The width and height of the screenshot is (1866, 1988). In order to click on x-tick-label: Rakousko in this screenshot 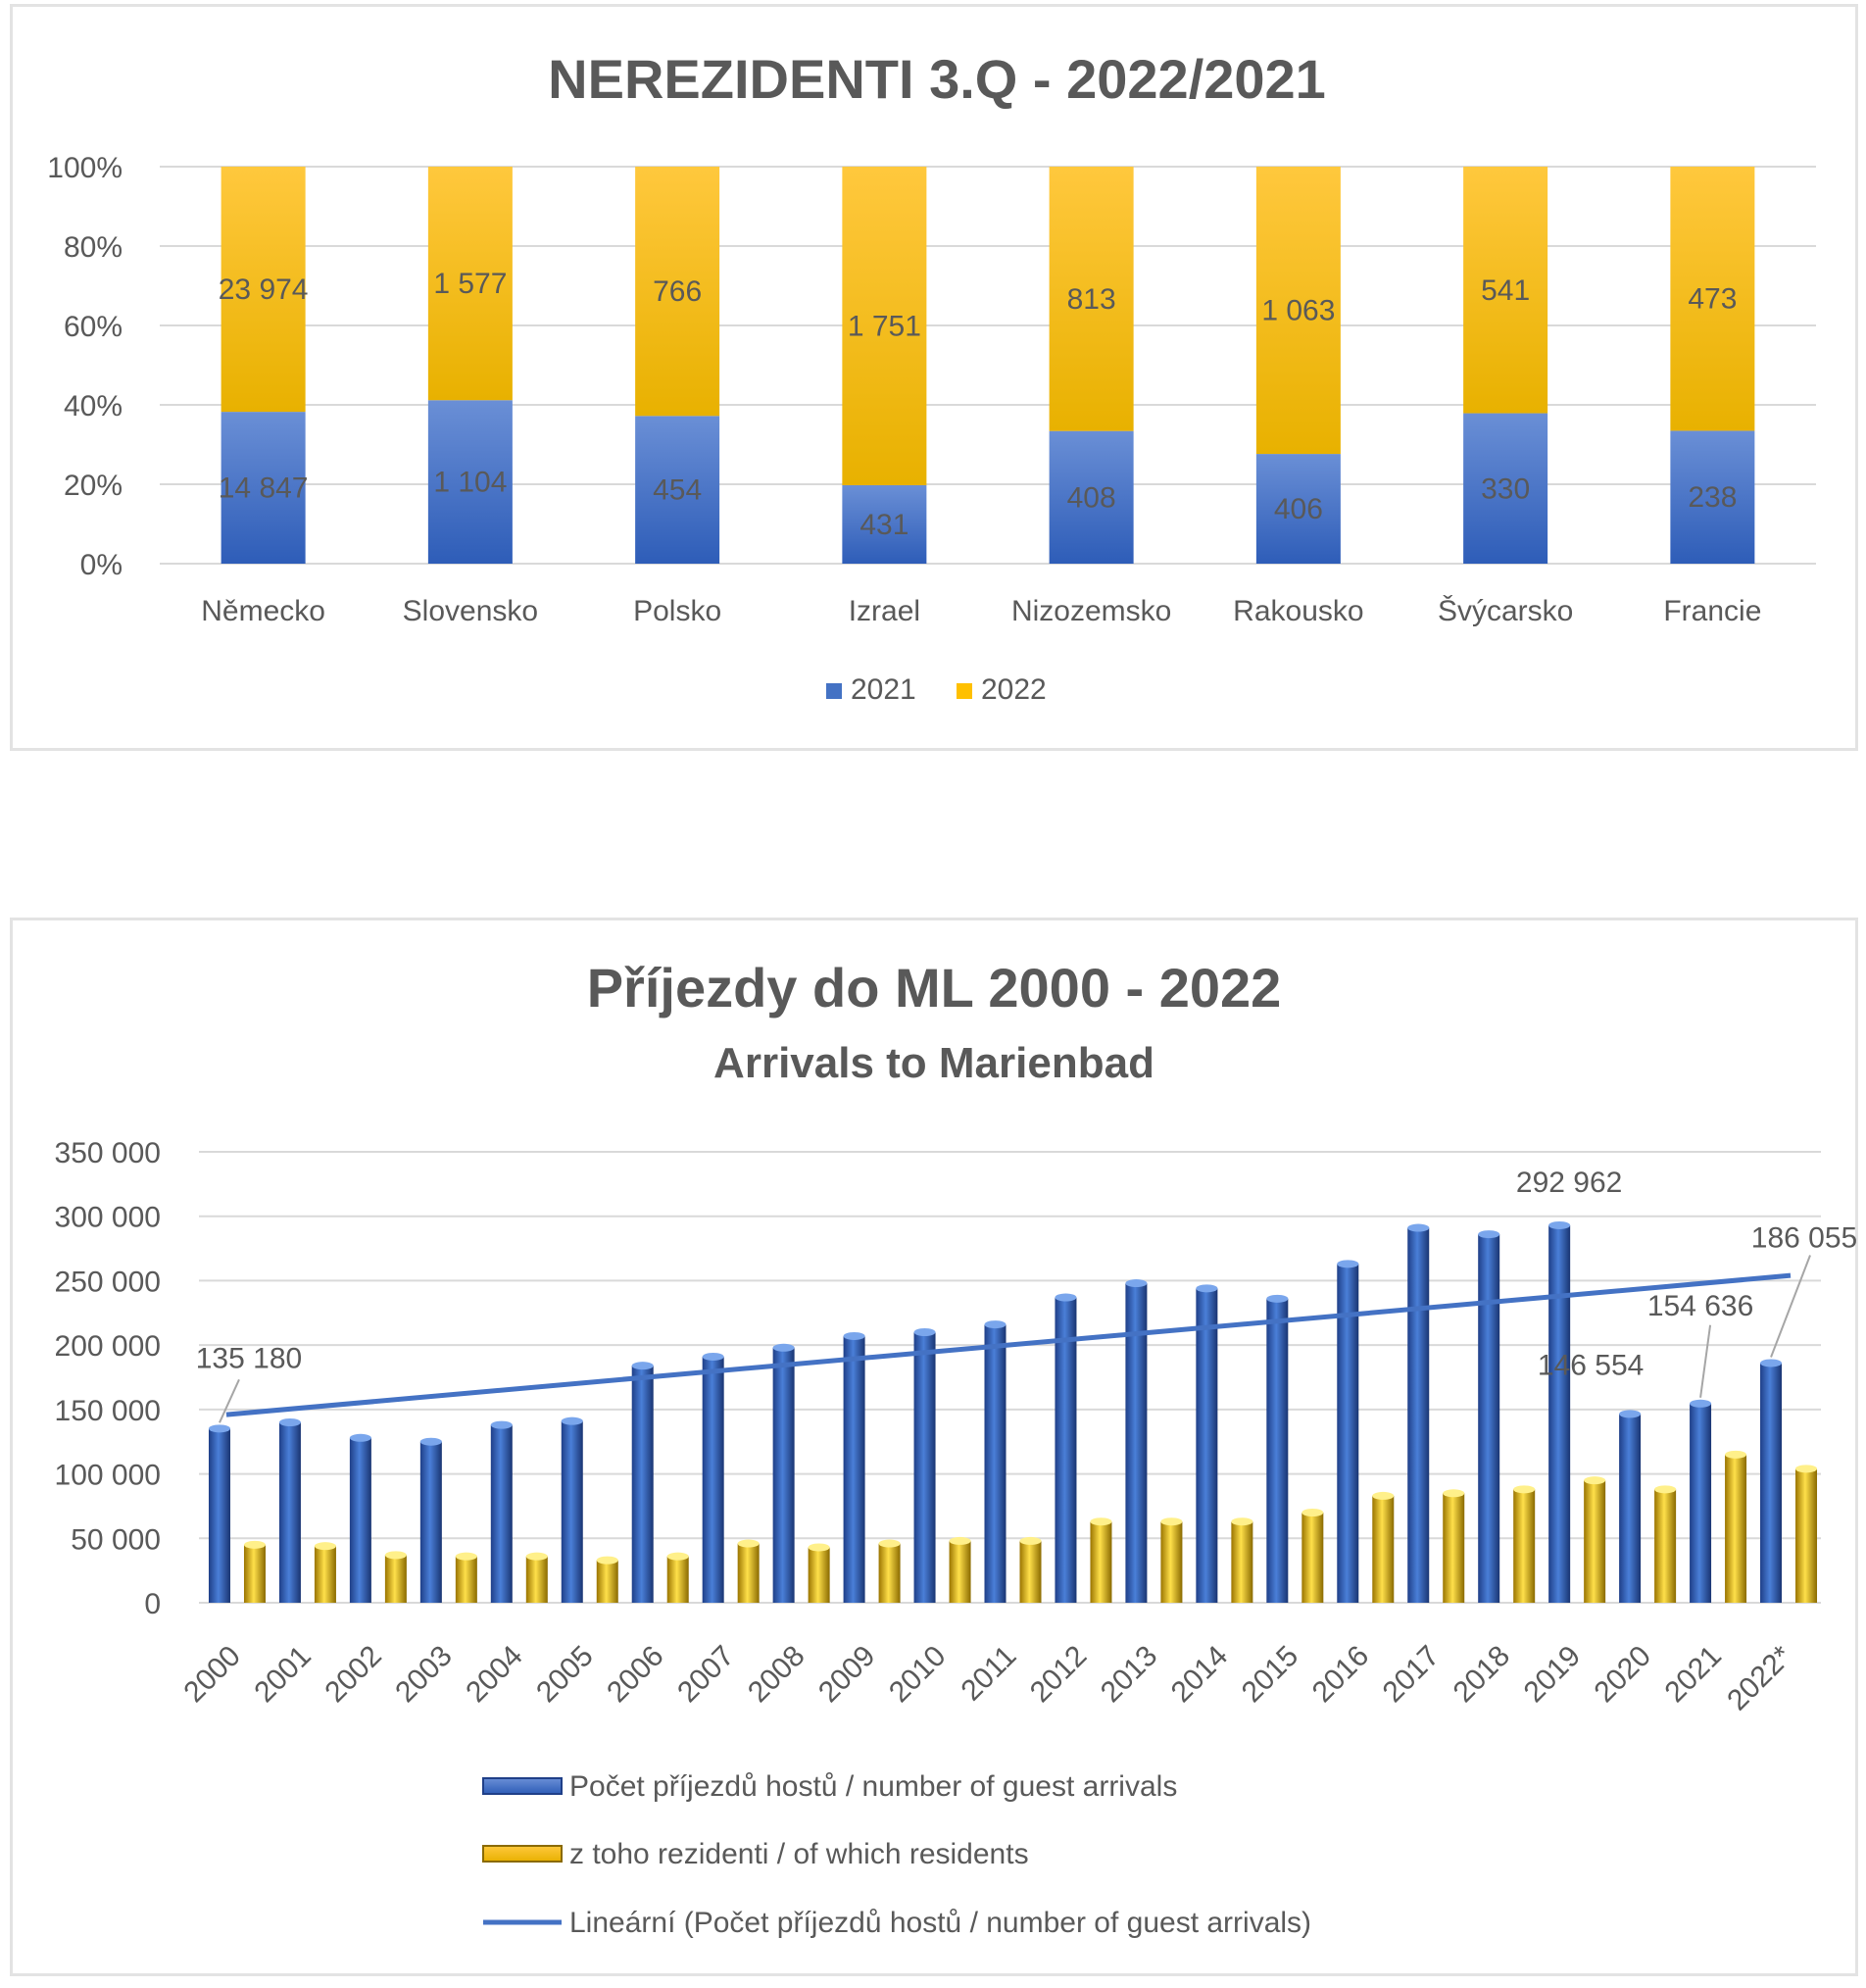, I will do `click(1298, 611)`.